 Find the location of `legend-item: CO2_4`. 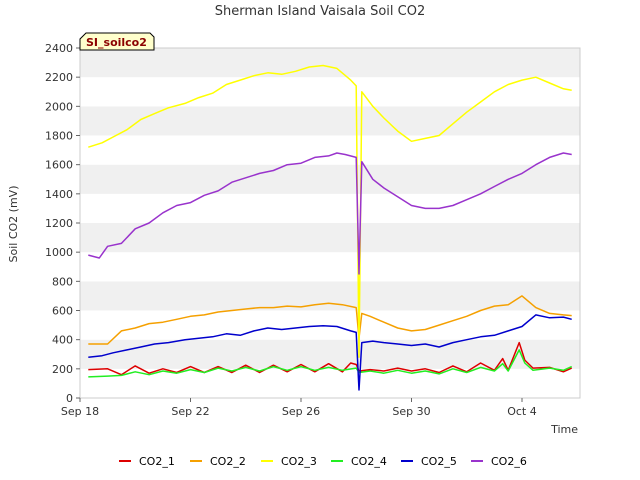

legend-item: CO2_4 is located at coordinates (359, 461).